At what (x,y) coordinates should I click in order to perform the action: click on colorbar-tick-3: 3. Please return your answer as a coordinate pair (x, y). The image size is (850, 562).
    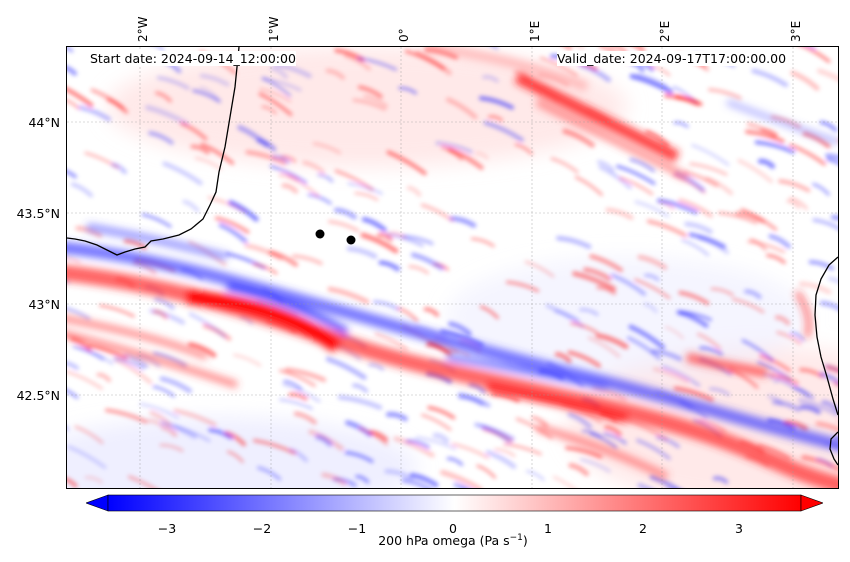
    Looking at the image, I should click on (739, 528).